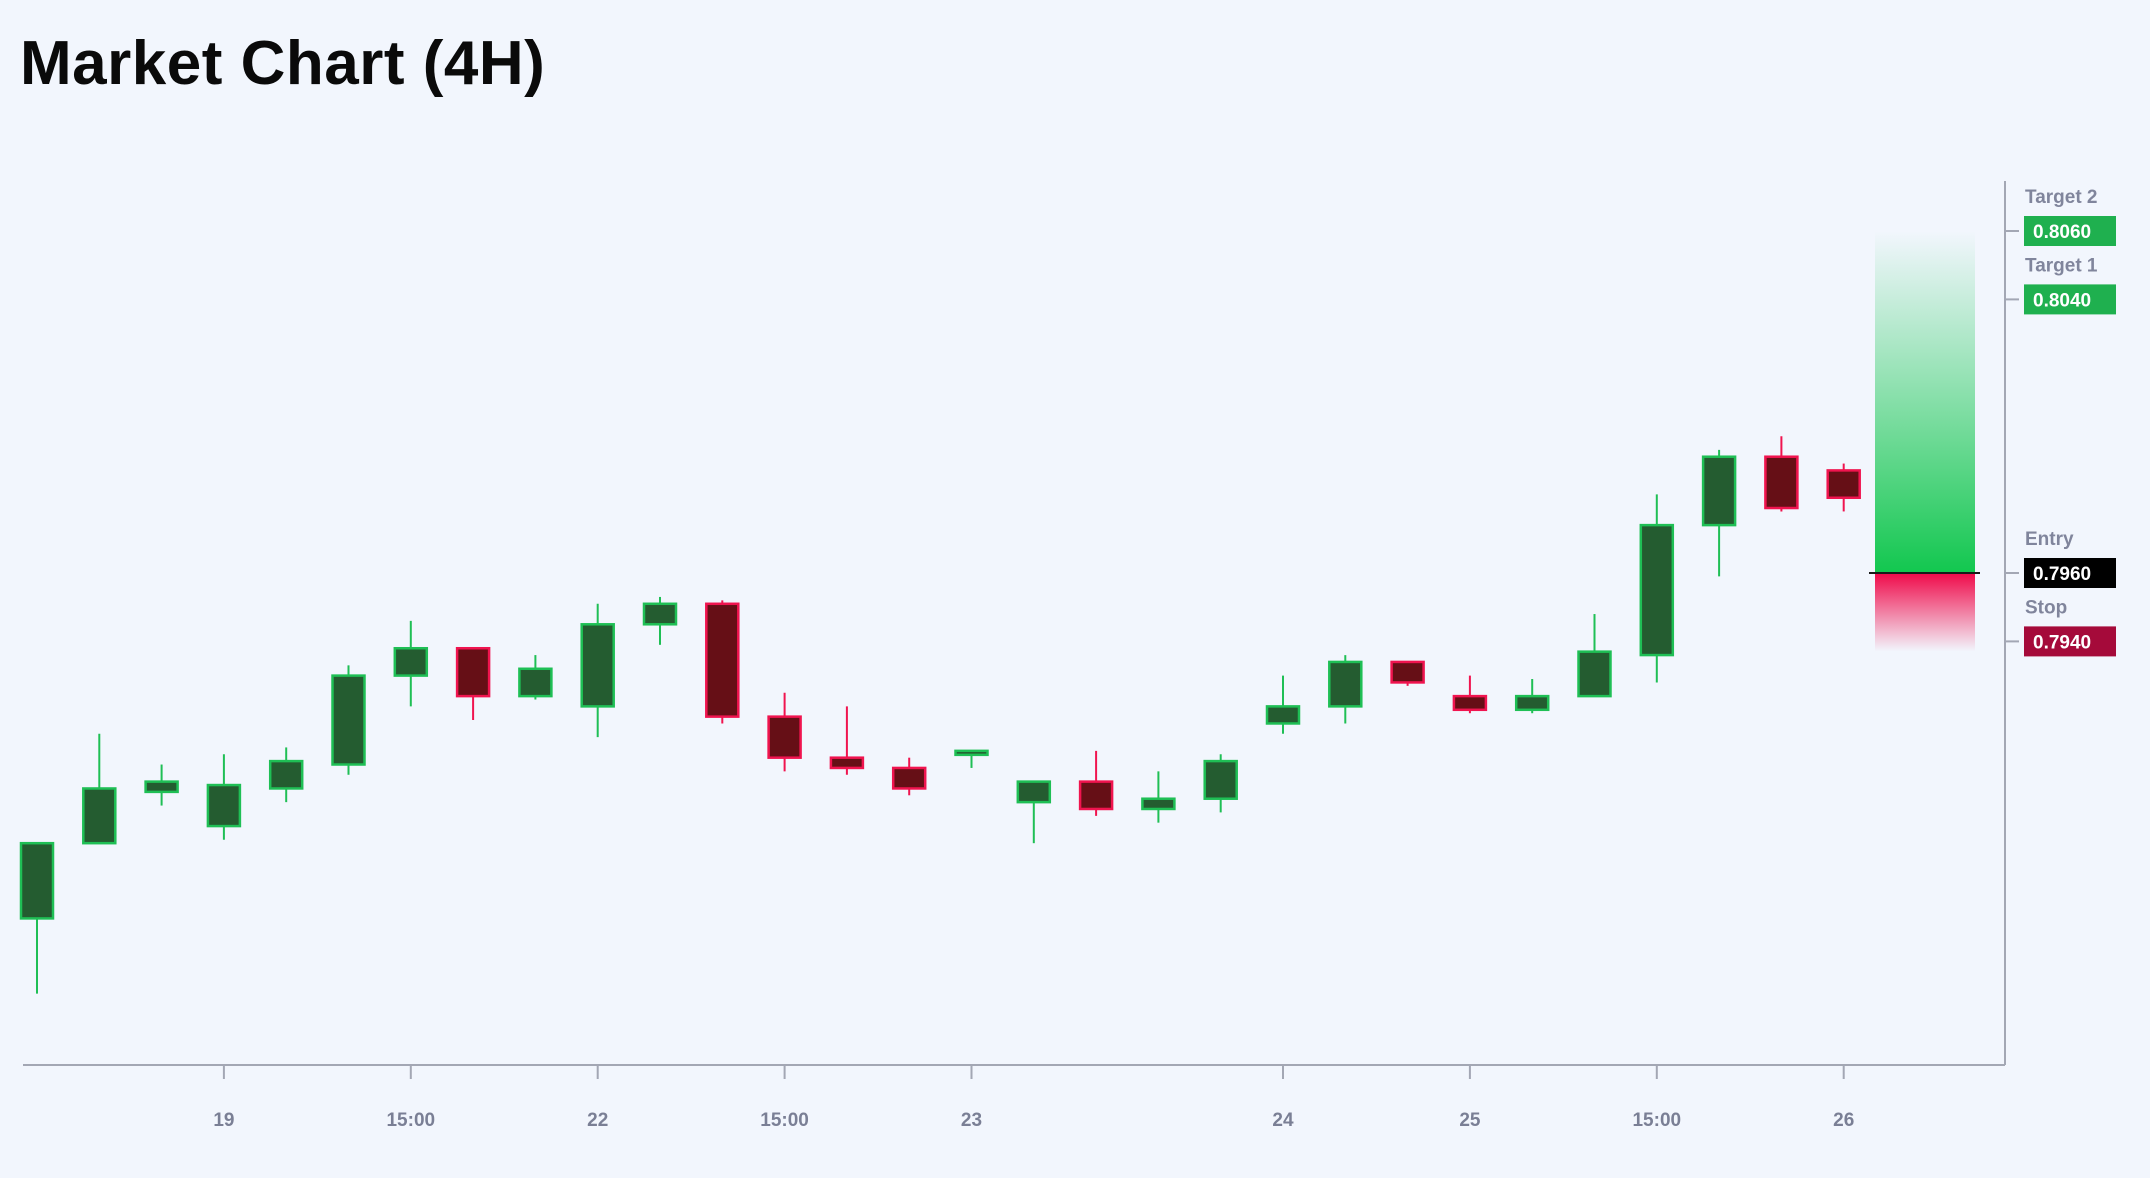 The image size is (2150, 1178). What do you see at coordinates (223, 1120) in the screenshot?
I see `x-tick-label: 19` at bounding box center [223, 1120].